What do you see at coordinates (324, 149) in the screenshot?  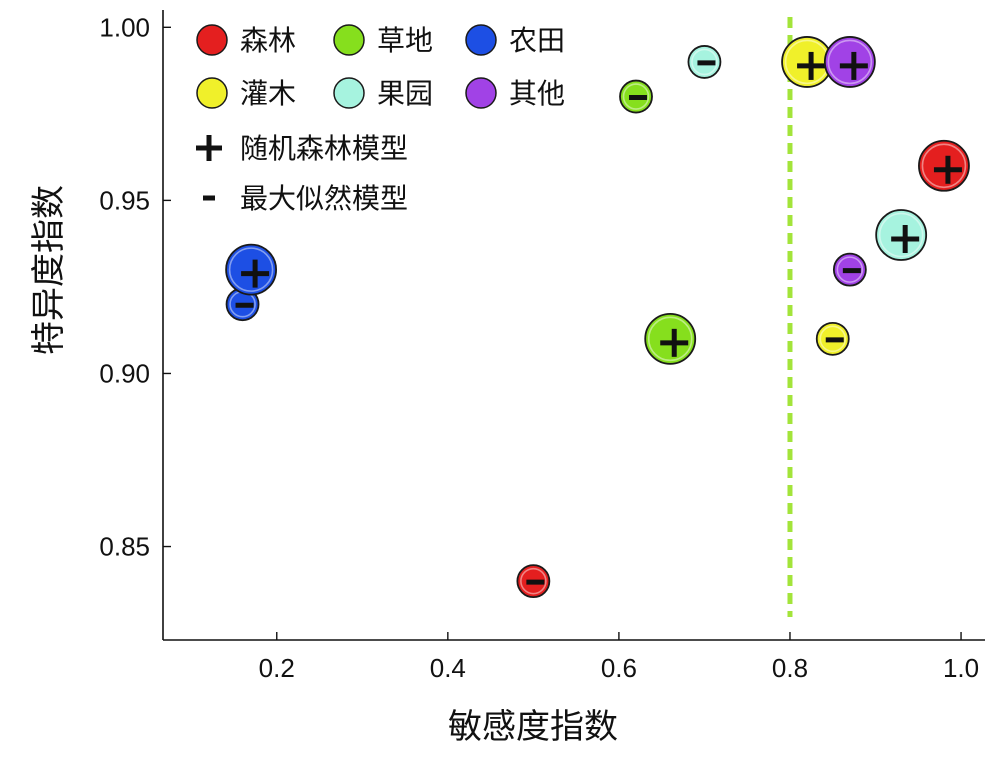 I see `legend-label: 随机森林模型` at bounding box center [324, 149].